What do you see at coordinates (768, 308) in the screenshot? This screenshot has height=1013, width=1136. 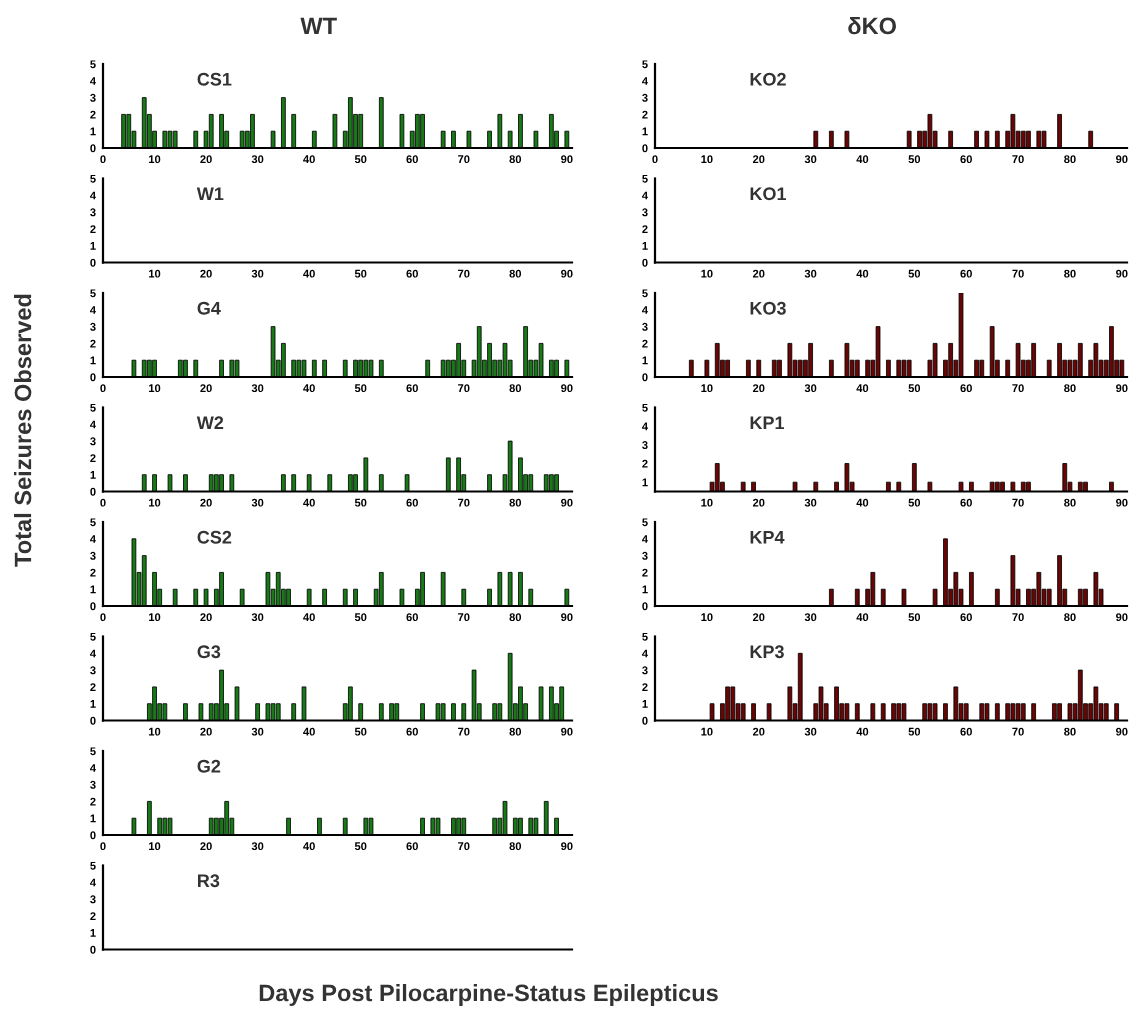 I see `chart-title: KO3` at bounding box center [768, 308].